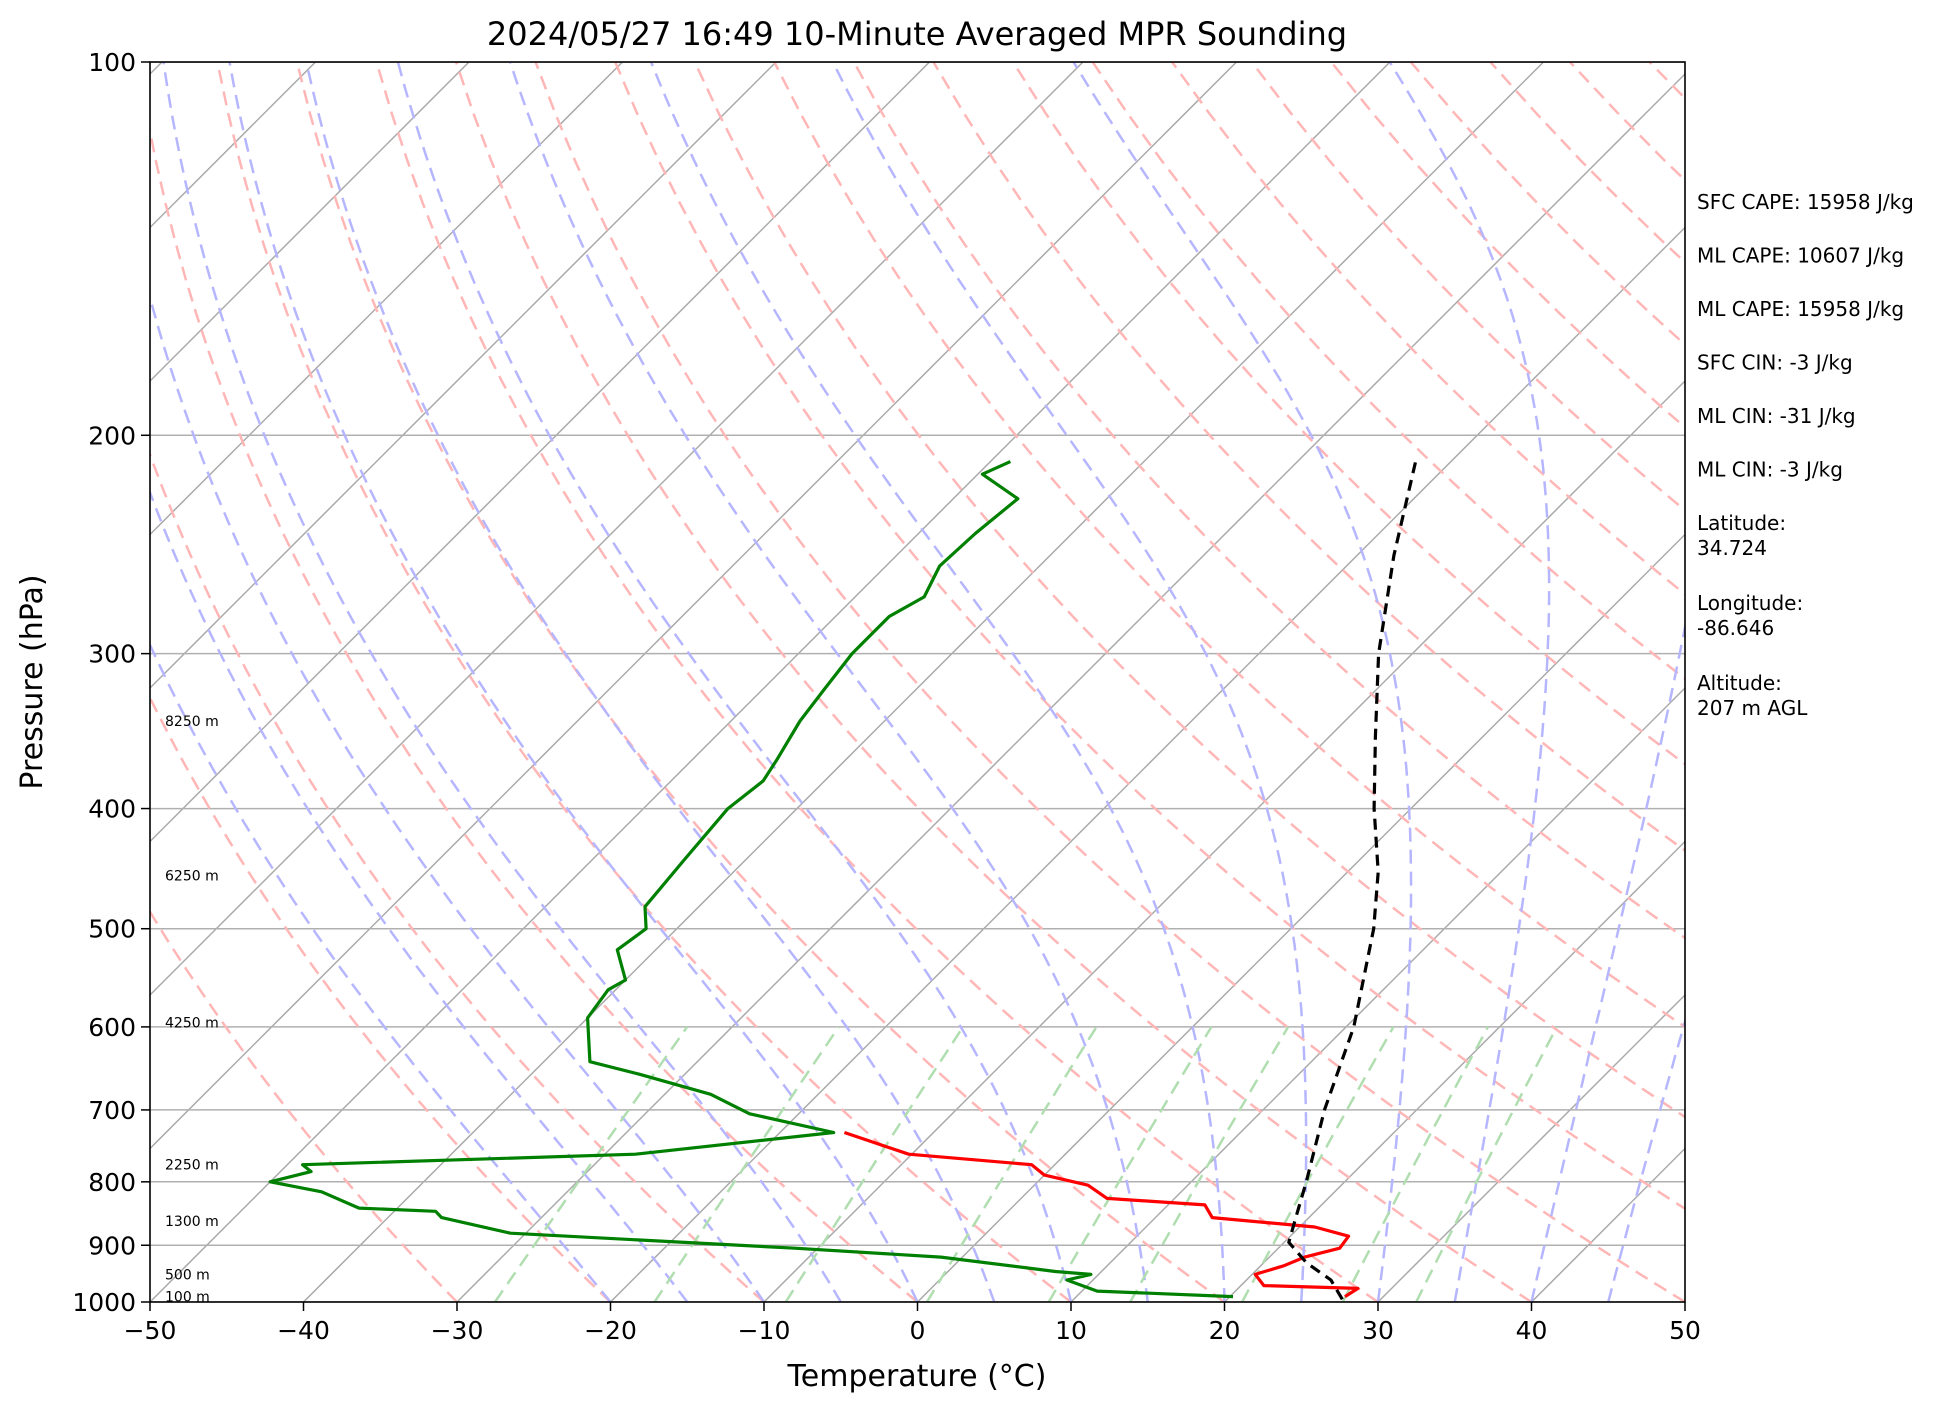 The image size is (1950, 1410). Describe the element at coordinates (111, 682) in the screenshot. I see `y-axis-ticks: 100 200 300 400 500 600 700 800 900 1000` at that location.